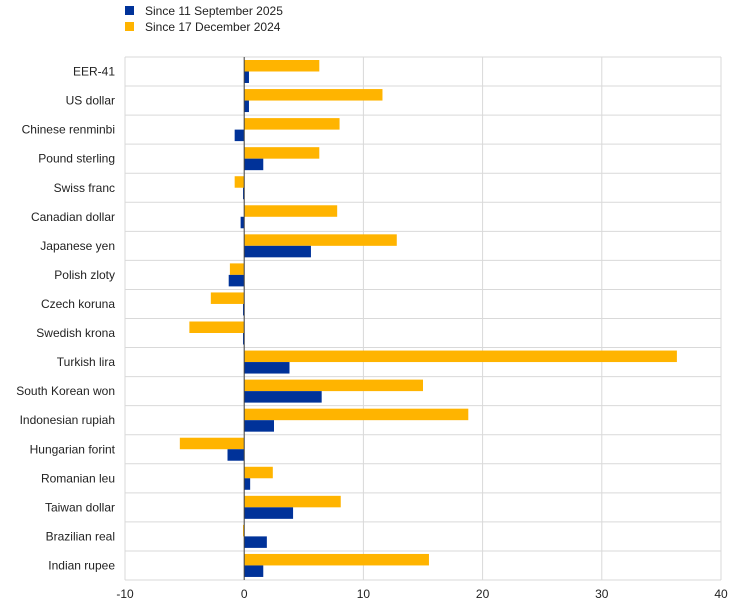 The image size is (744, 612). What do you see at coordinates (76, 159) in the screenshot?
I see `category-label: Pound sterling` at bounding box center [76, 159].